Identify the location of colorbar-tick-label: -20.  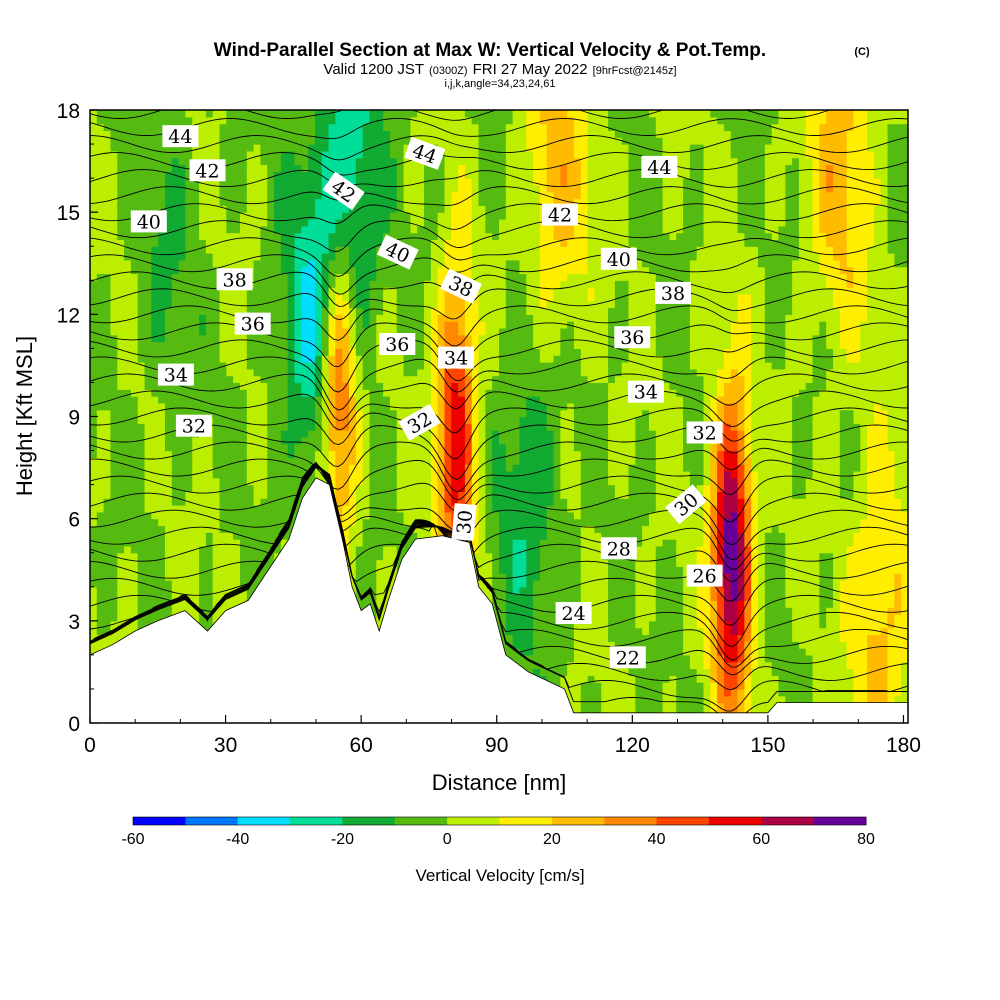
(342, 839).